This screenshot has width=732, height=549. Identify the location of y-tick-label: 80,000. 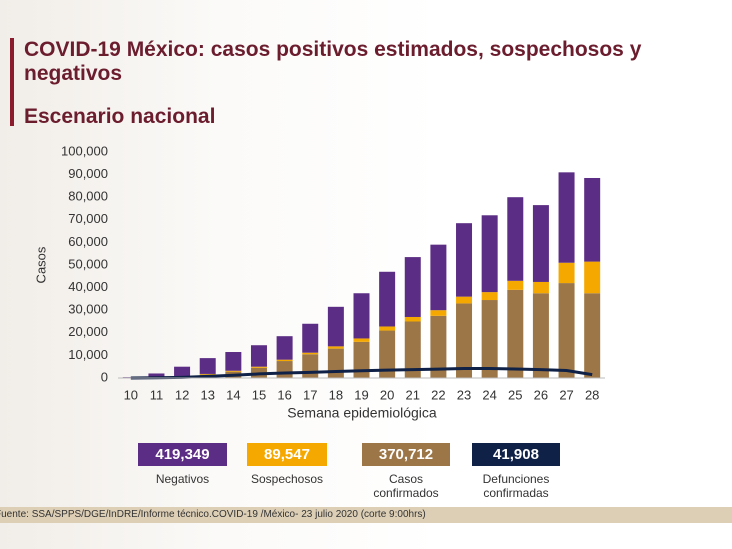
(88, 196).